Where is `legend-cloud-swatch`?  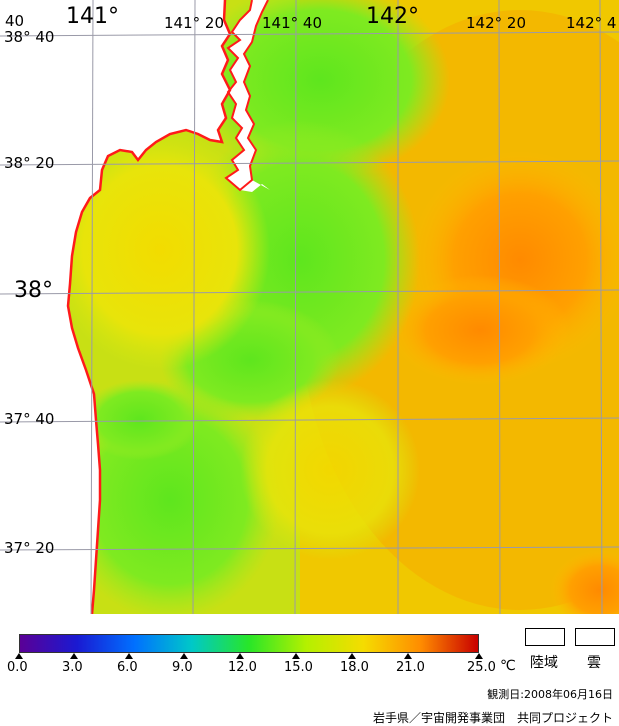 legend-cloud-swatch is located at coordinates (595, 637).